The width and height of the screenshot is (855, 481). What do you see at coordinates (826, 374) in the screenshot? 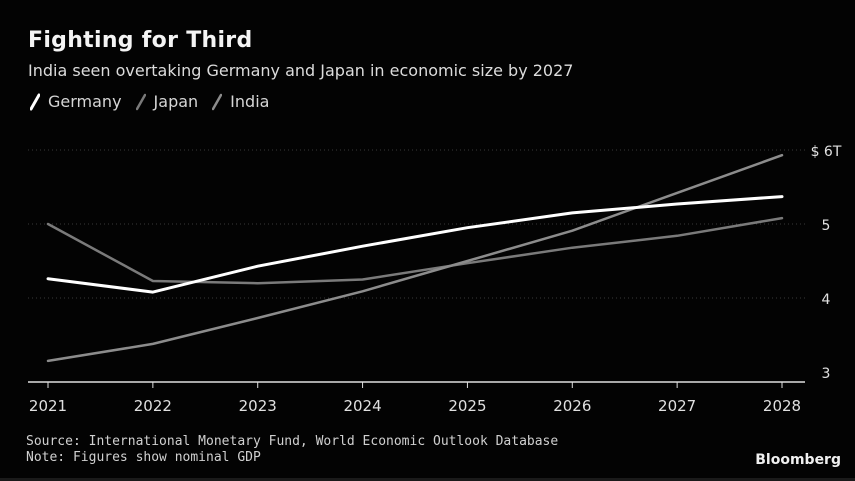
I see `y-tick-label-3: 3` at bounding box center [826, 374].